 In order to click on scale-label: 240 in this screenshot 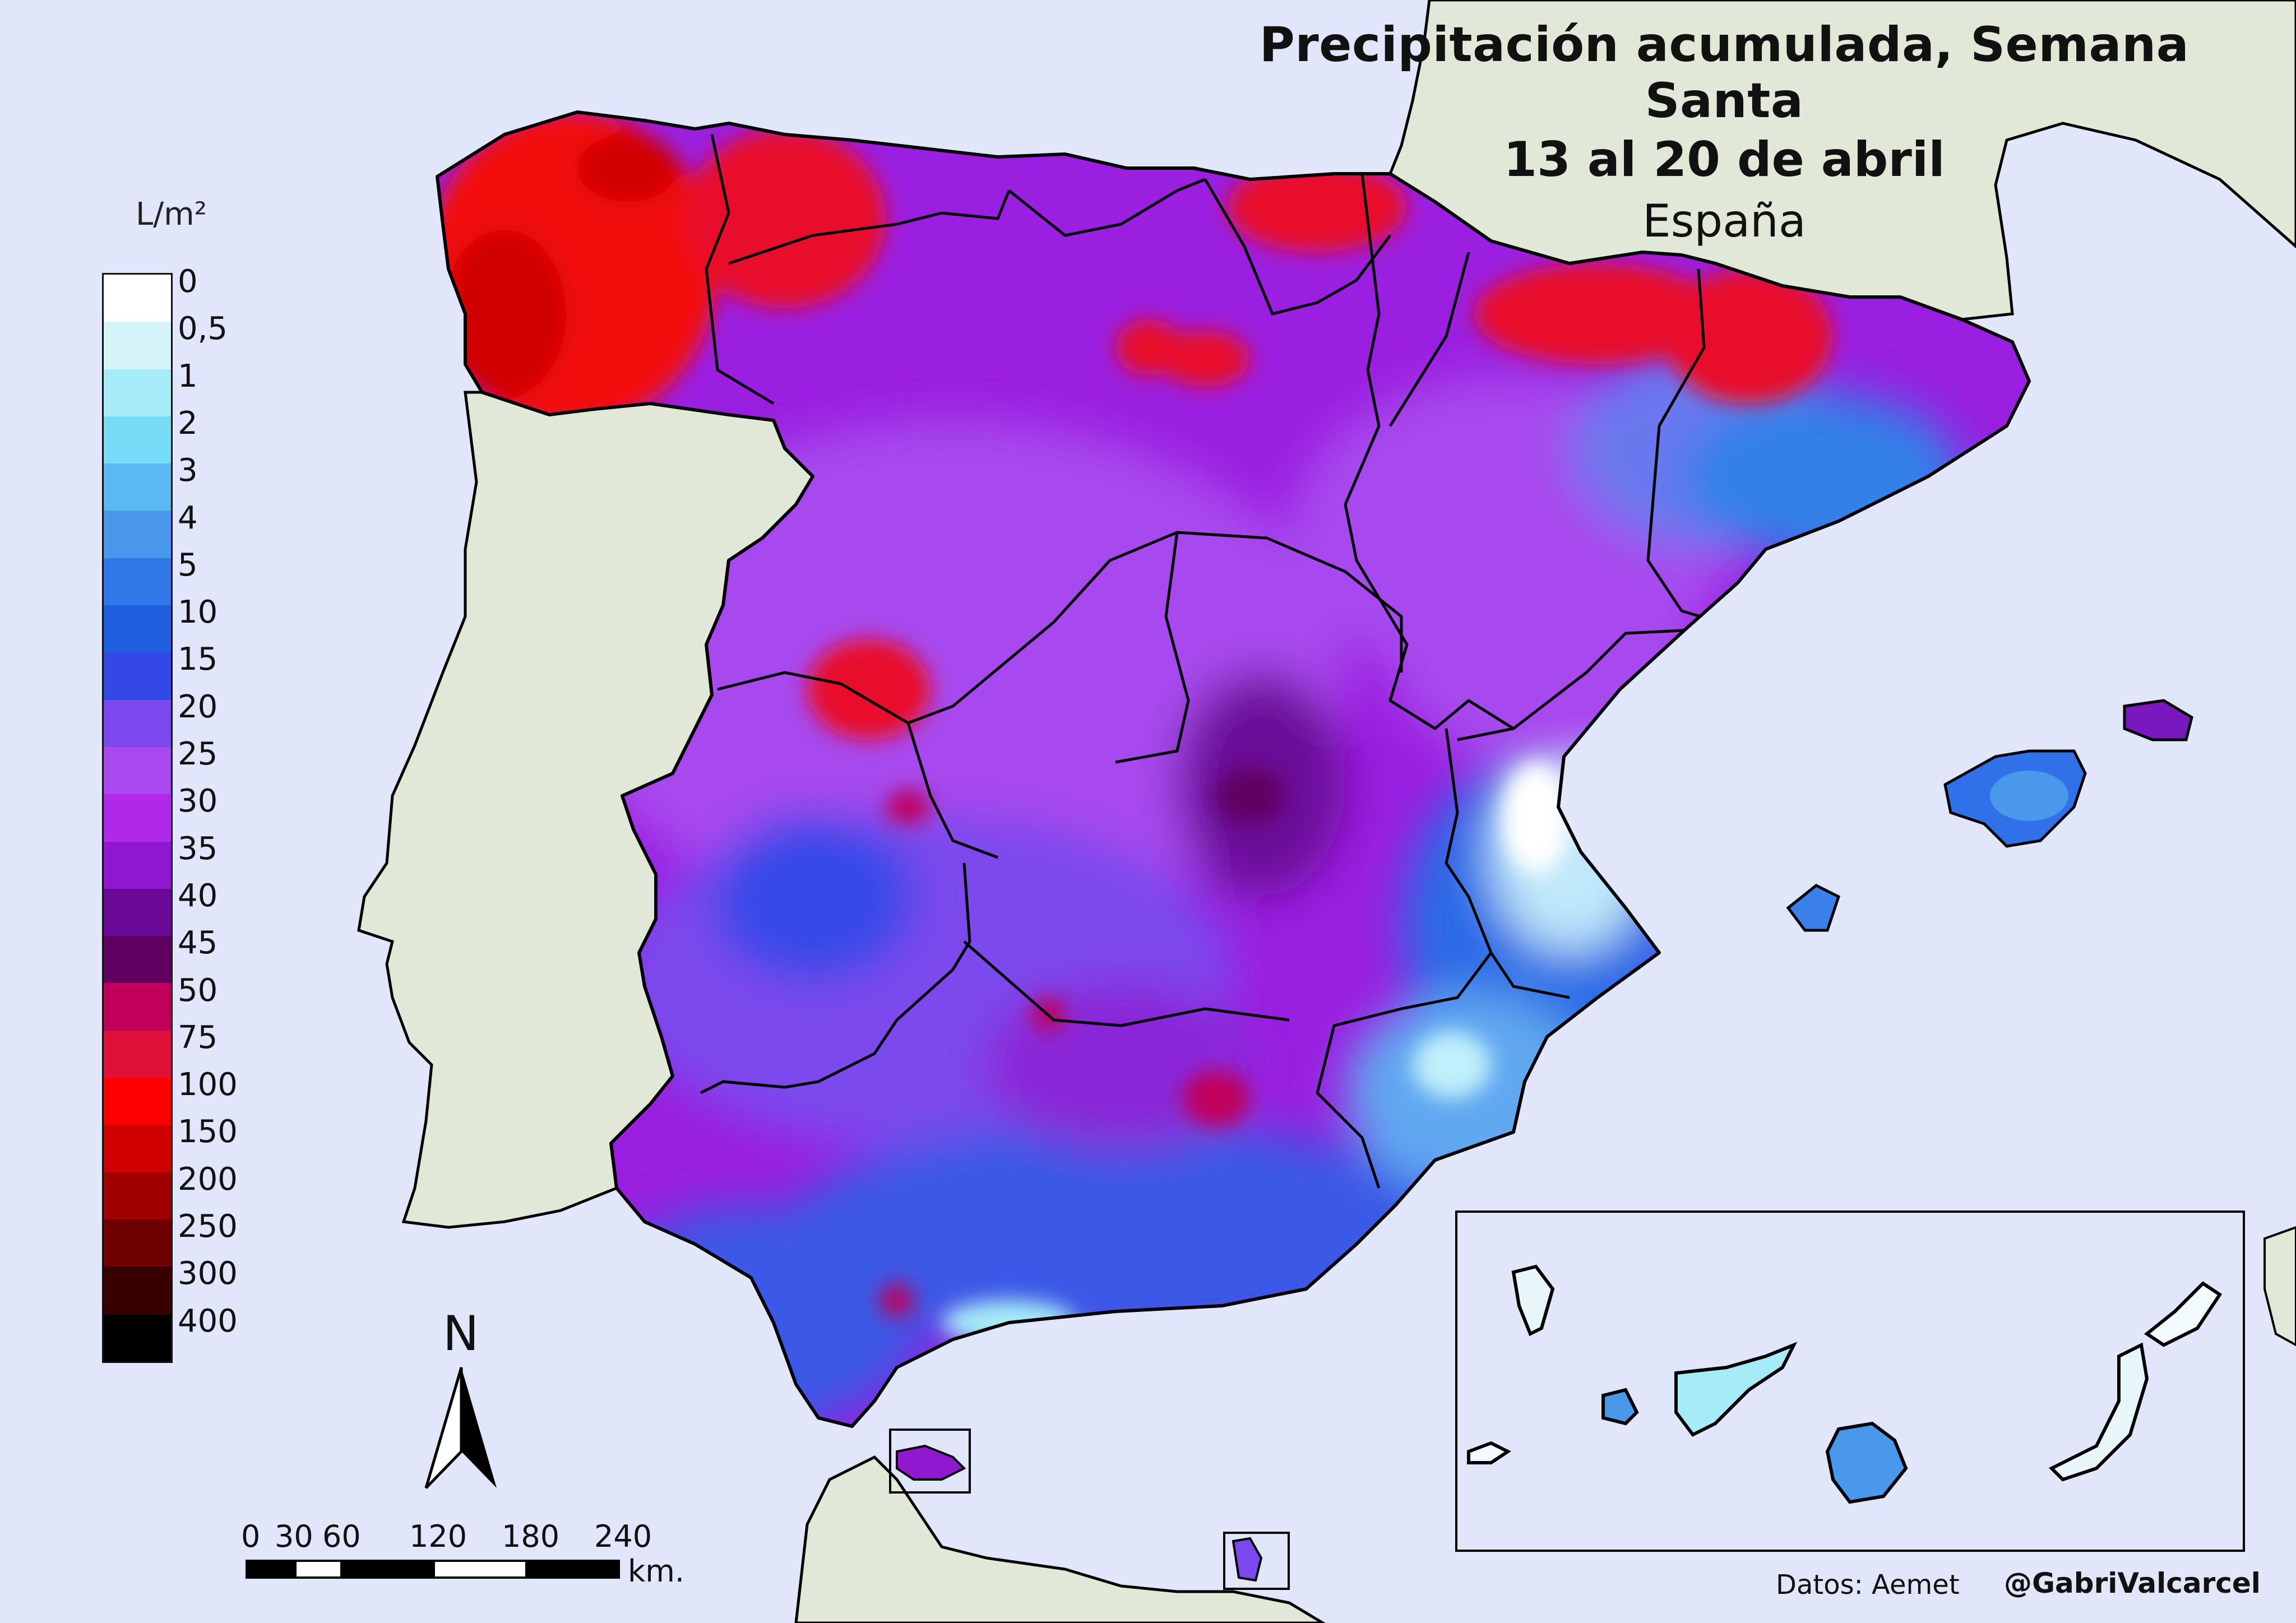, I will do `click(623, 1536)`.